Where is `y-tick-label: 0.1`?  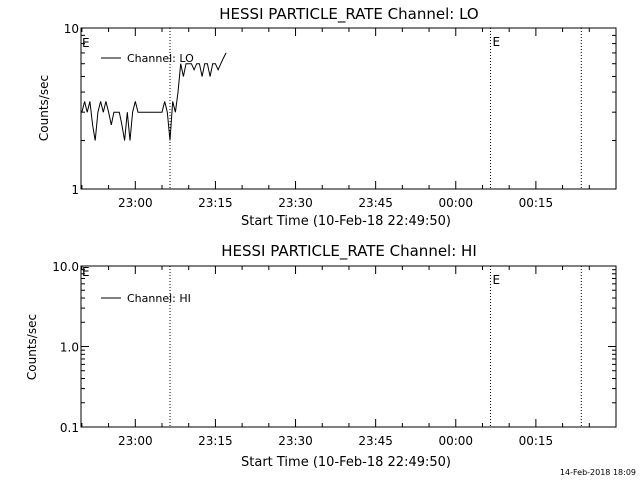
y-tick-label: 0.1 is located at coordinates (69, 428).